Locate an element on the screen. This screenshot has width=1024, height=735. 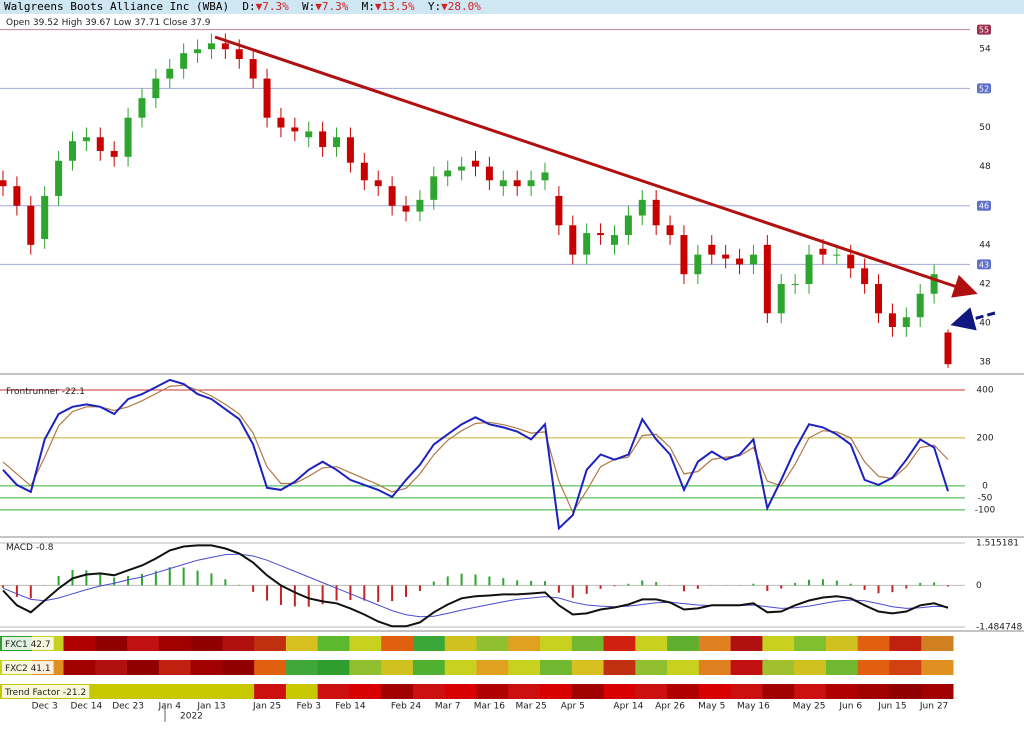
strip-label: FXC1 42.7 is located at coordinates (28, 645).